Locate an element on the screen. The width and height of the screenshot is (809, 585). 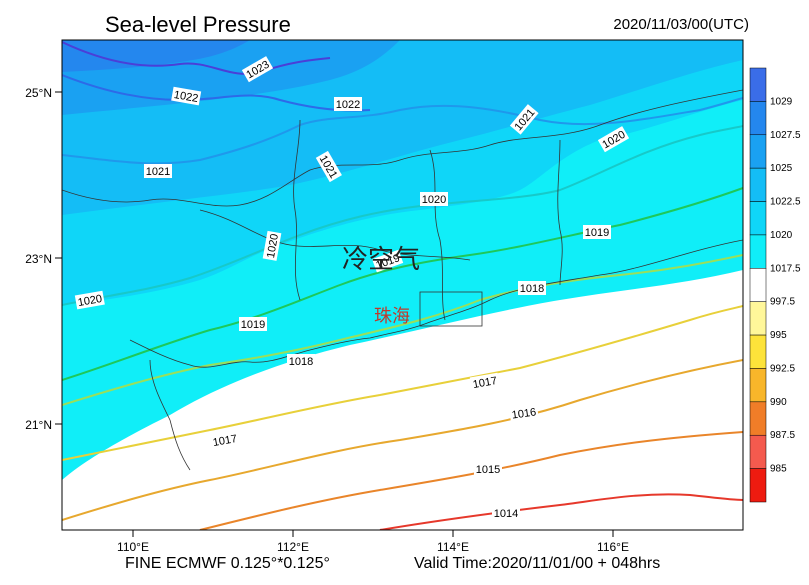
legend-label: 995 is located at coordinates (778, 335).